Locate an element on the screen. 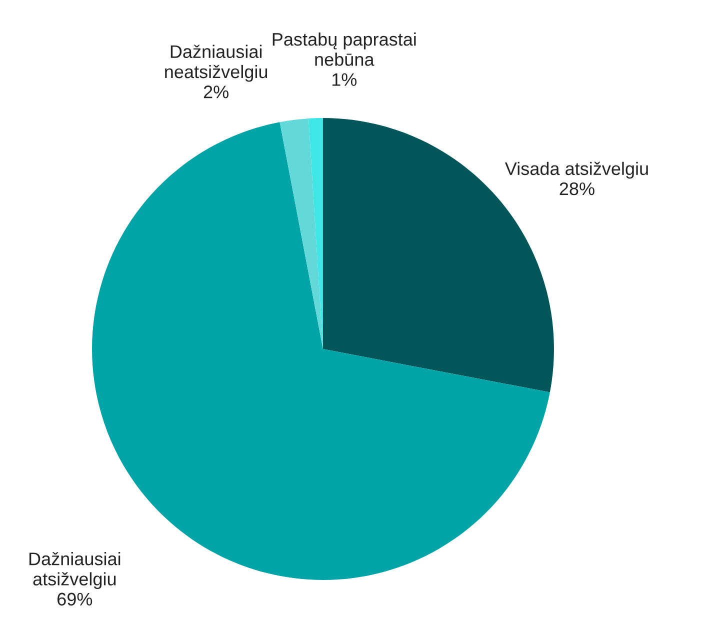  slice-label: Dažniausiai neatsižvelgiu is located at coordinates (216, 63).